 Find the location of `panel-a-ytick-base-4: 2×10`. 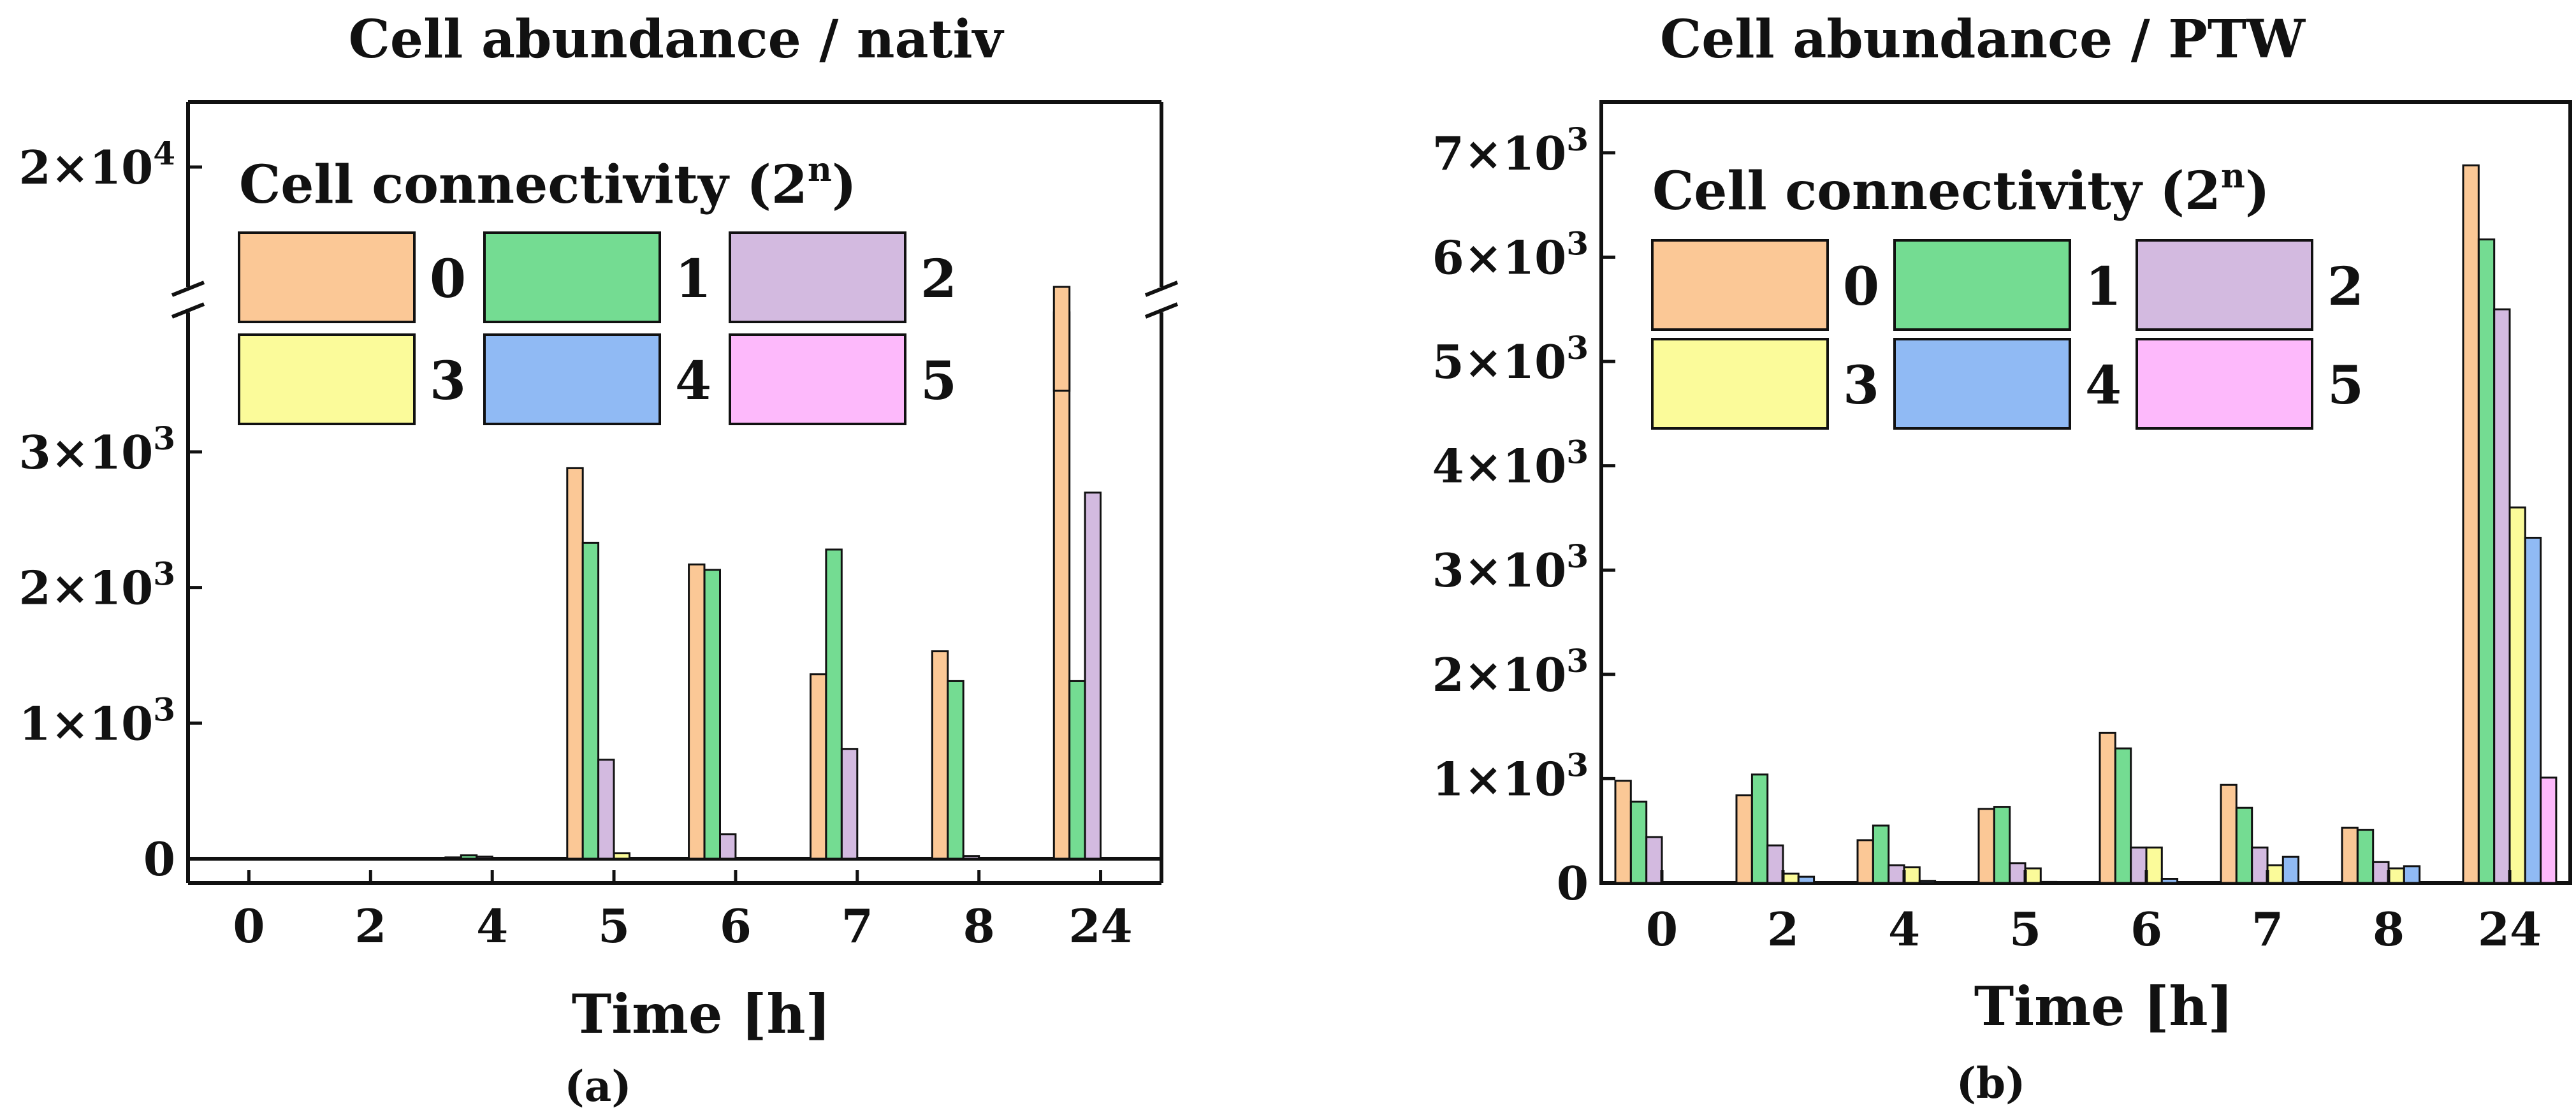

panel-a-ytick-base-4: 2×10 is located at coordinates (86, 167).